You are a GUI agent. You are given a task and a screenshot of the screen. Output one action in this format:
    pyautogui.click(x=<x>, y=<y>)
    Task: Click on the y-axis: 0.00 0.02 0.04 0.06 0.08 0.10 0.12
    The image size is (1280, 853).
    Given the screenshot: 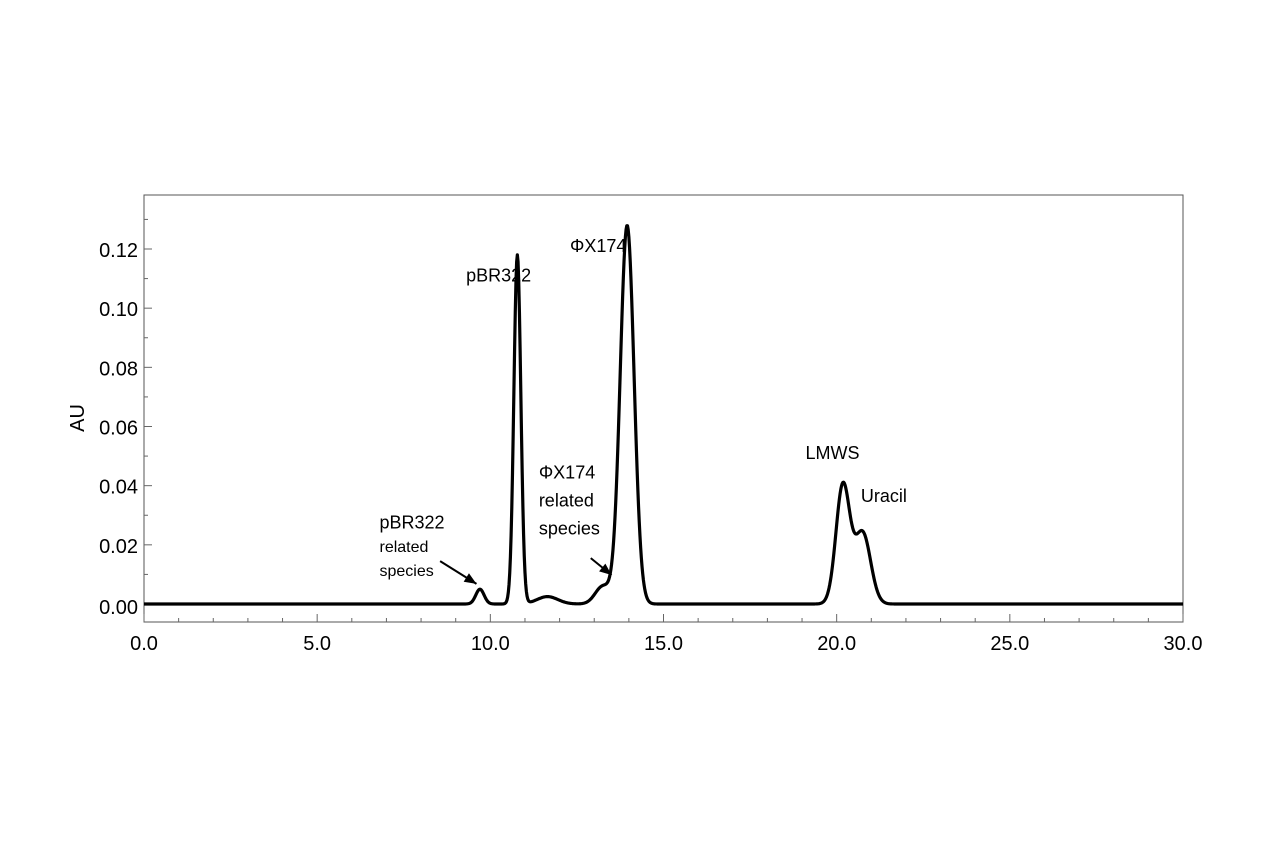 What is the action you would take?
    pyautogui.click(x=125, y=418)
    